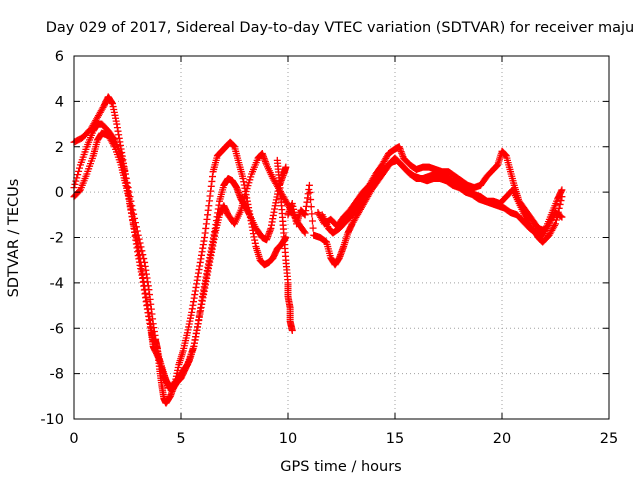 The image size is (640, 480). I want to click on y-tick-labels: -10 -8 -6 -4 -2 0 2 4 6, so click(52, 238).